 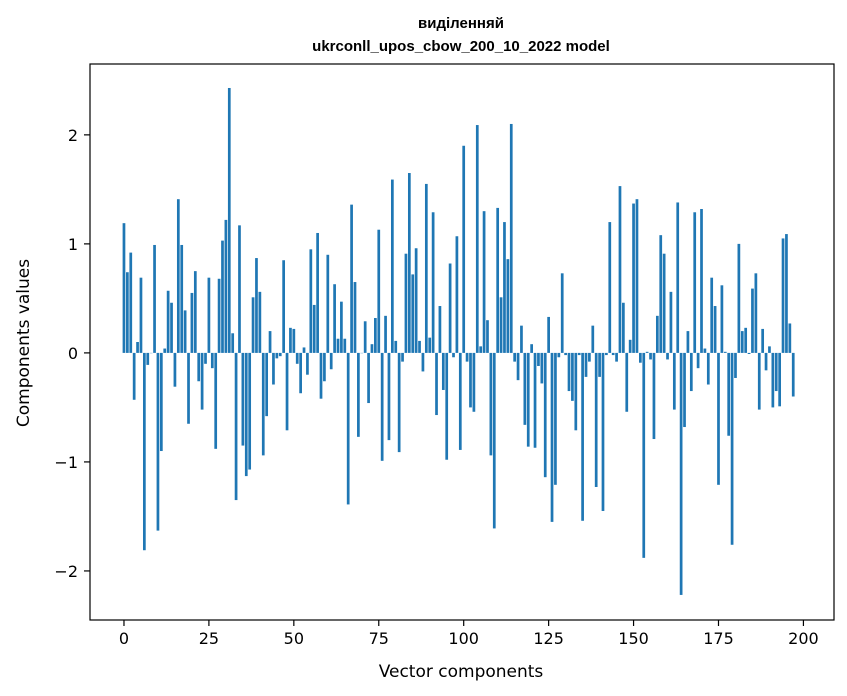 I want to click on y-tick-label: 2, so click(x=73, y=135).